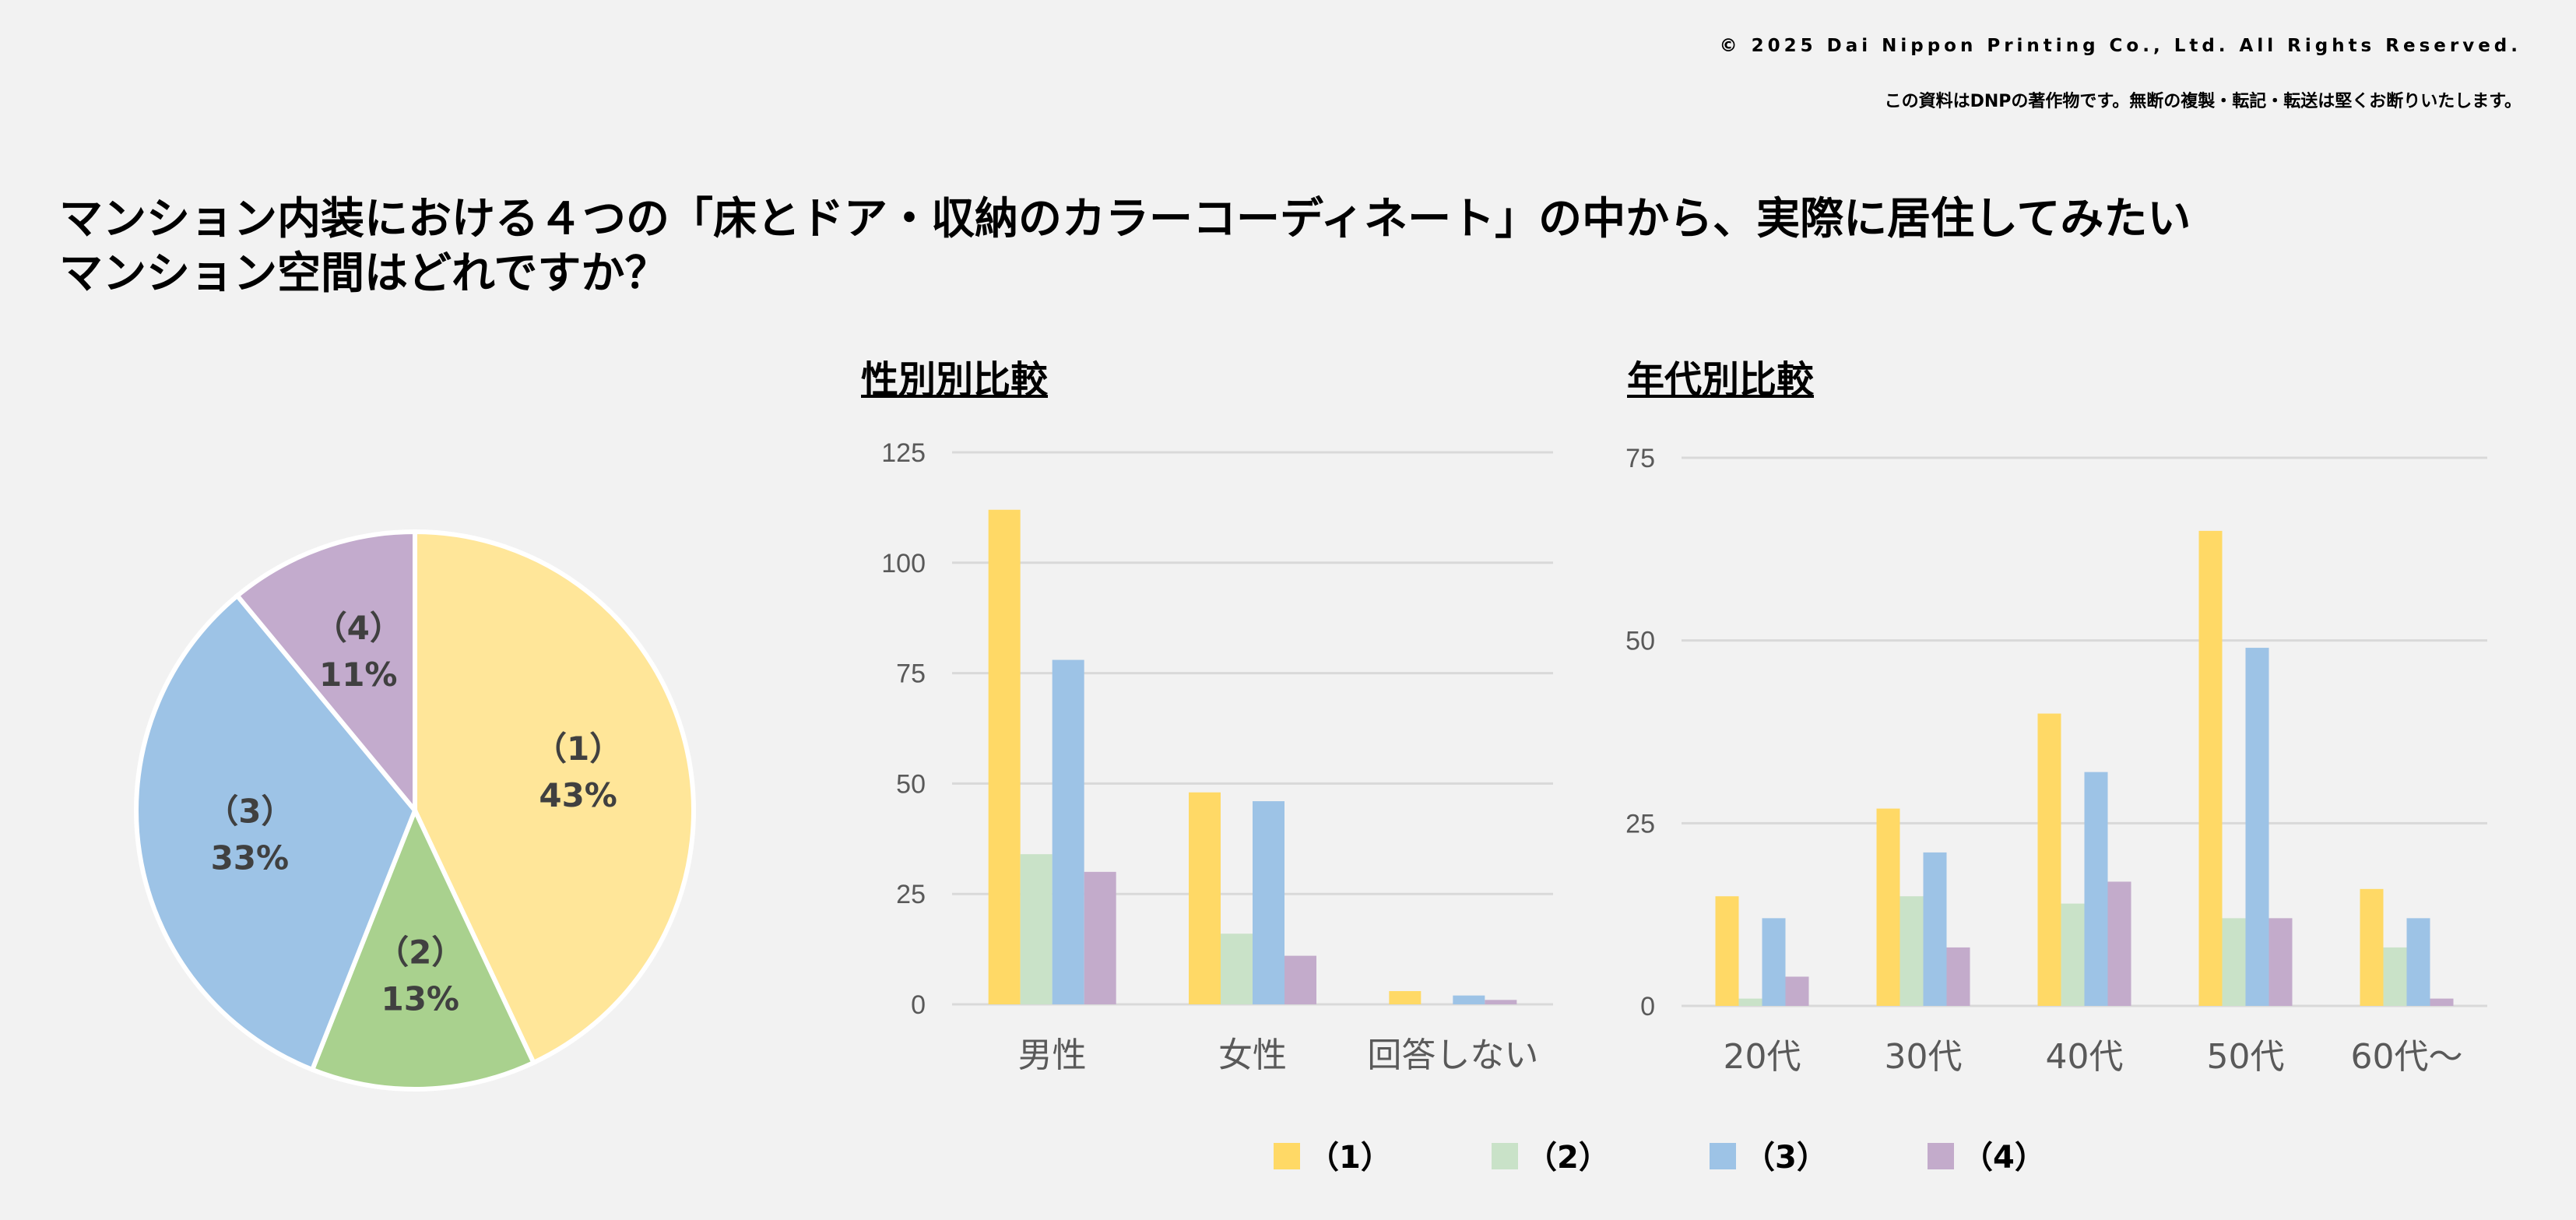 The height and width of the screenshot is (1220, 2576). I want to click on pie-category-label: （2）, so click(420, 952).